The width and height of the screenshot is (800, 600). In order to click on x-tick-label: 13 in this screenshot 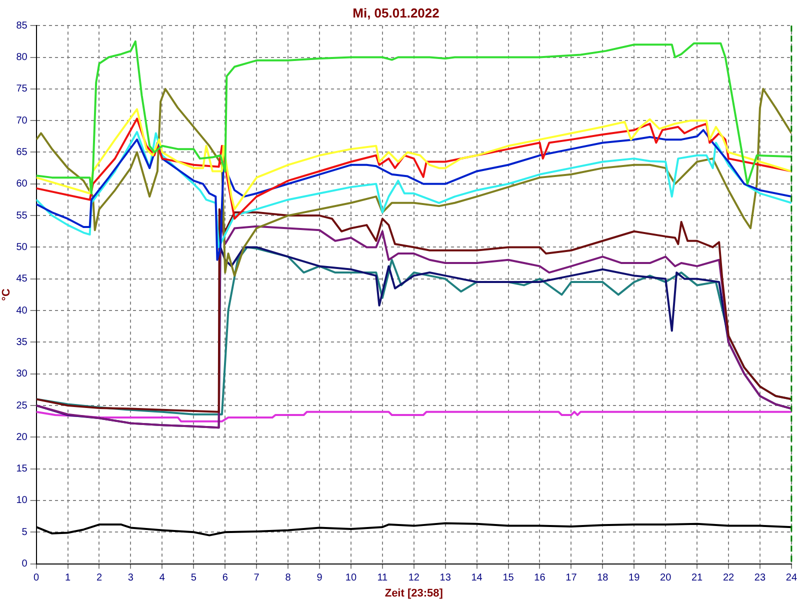, I will do `click(446, 578)`.